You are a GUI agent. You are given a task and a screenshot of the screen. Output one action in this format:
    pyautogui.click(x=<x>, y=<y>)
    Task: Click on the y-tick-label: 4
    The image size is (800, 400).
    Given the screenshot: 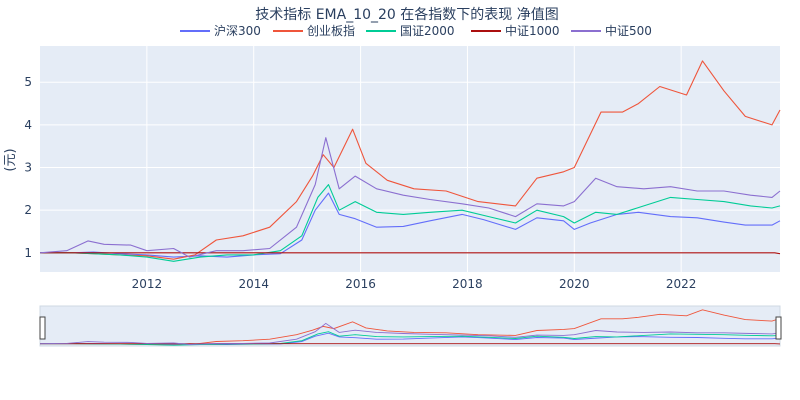 What is the action you would take?
    pyautogui.click(x=28, y=125)
    